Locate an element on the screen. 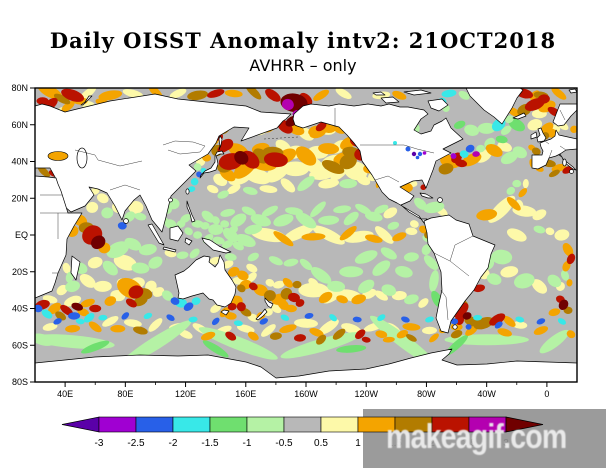 The image size is (606, 468). landmass-borneo is located at coordinates (176, 233).